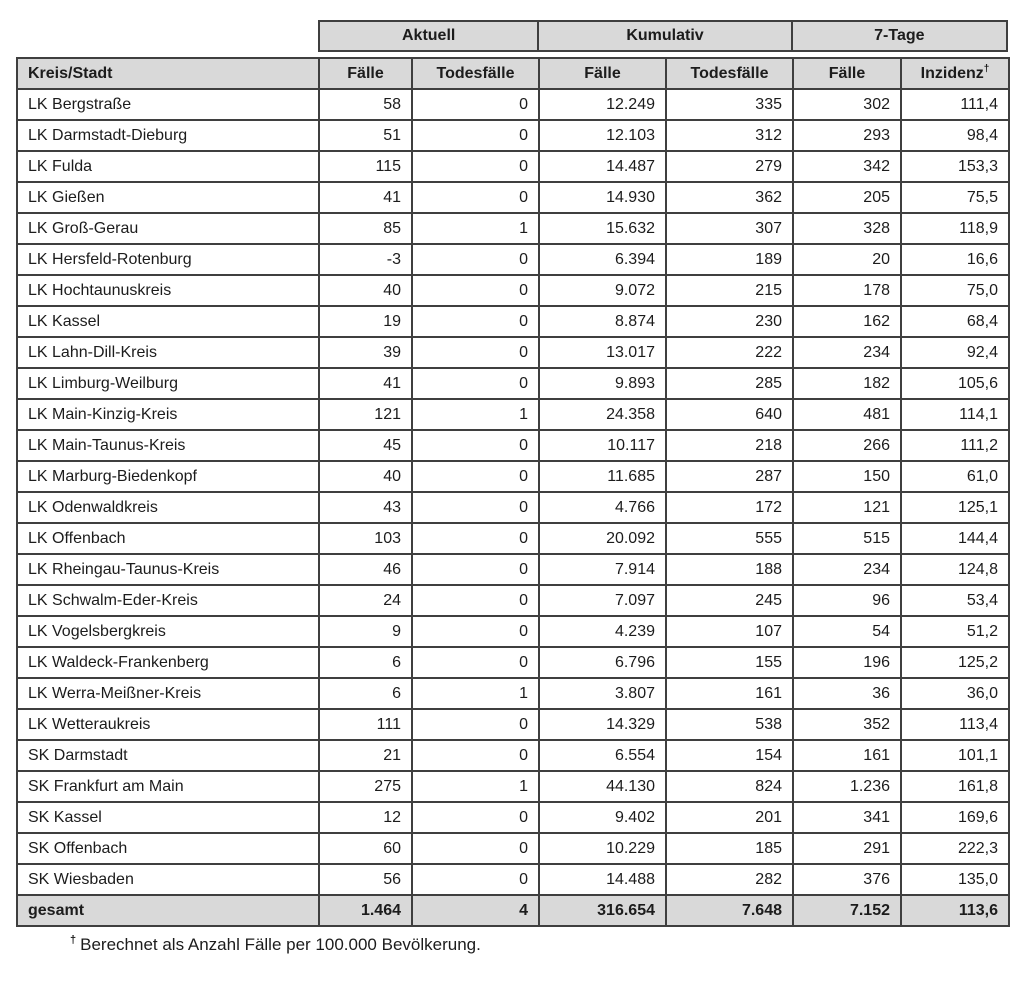  What do you see at coordinates (602, 569) in the screenshot?
I see `kumulativ-faelle-cell: 7.914` at bounding box center [602, 569].